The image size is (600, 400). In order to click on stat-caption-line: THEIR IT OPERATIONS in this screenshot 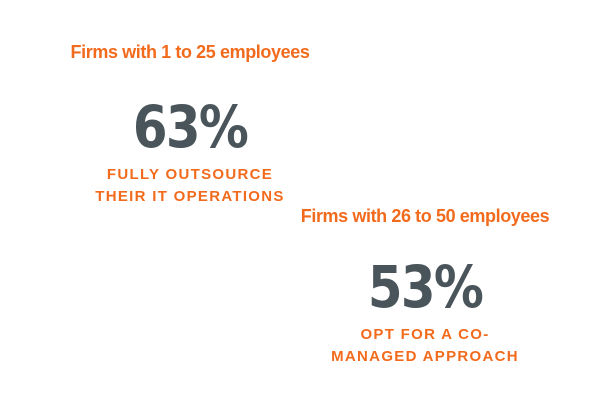, I will do `click(190, 196)`.